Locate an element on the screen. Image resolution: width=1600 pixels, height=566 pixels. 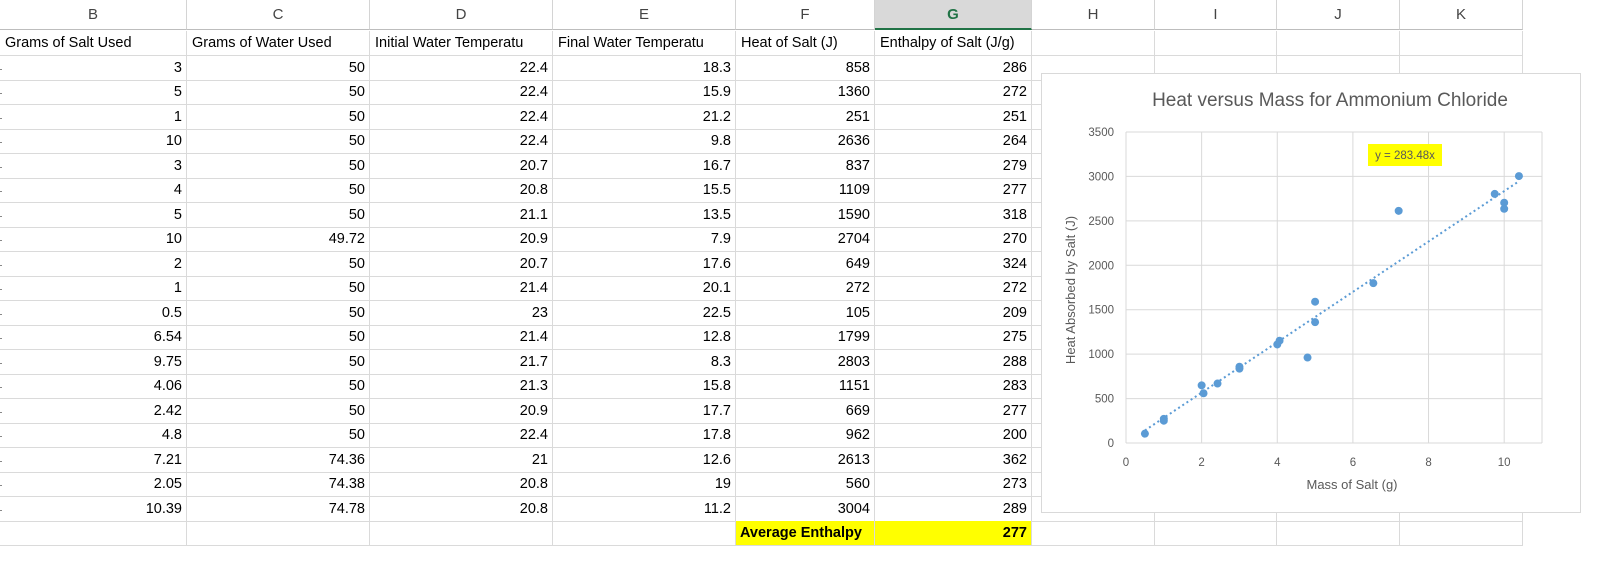
column-letter-i: I is located at coordinates (1216, 15).